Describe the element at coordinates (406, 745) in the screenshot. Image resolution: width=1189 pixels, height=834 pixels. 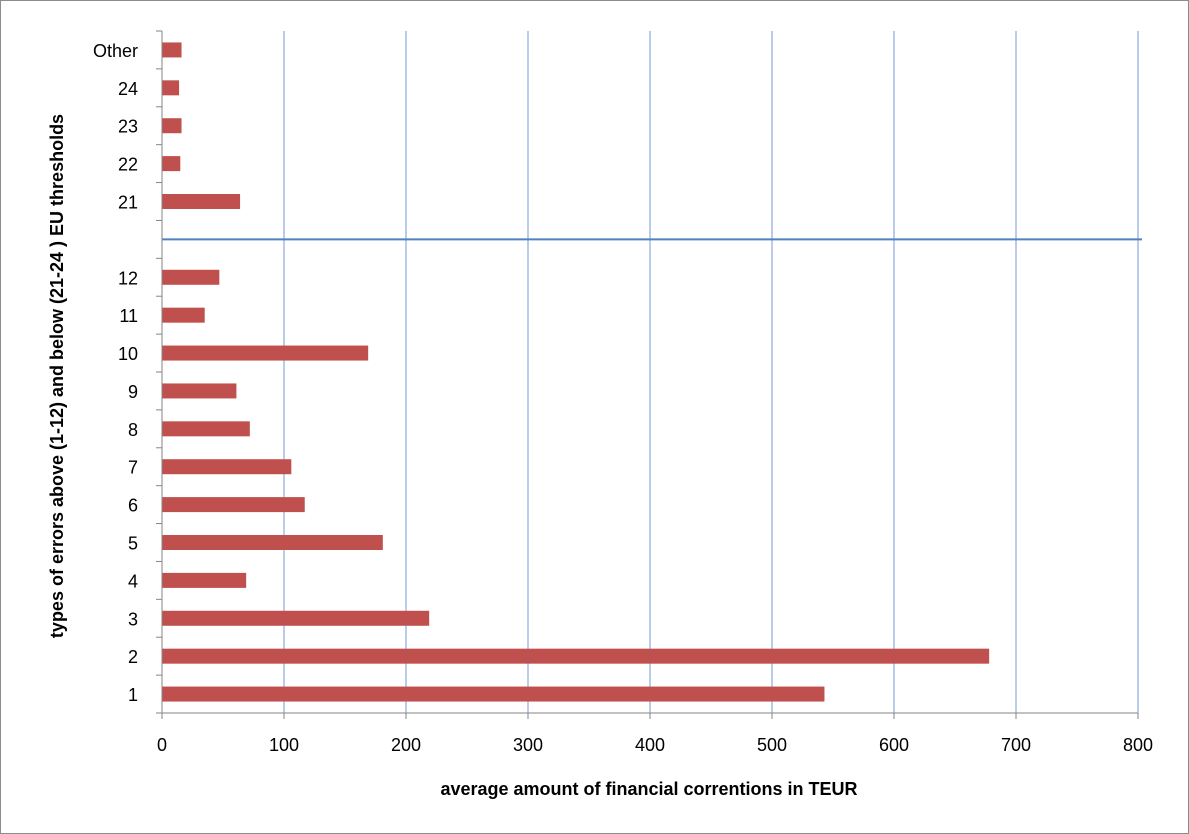
I see `x-tick-label: 200` at that location.